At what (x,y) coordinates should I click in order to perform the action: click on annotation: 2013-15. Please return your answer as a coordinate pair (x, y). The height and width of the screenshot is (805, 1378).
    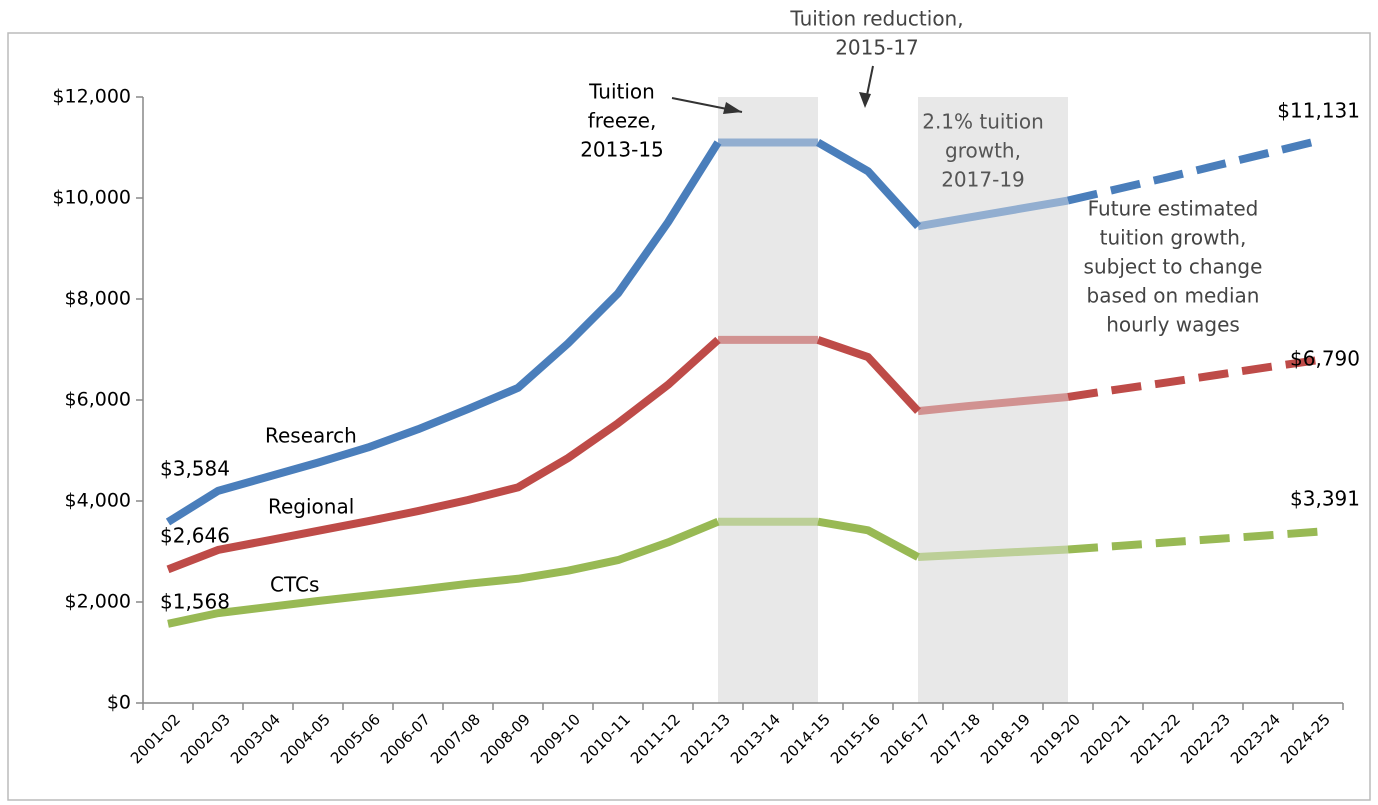
    Looking at the image, I should click on (622, 150).